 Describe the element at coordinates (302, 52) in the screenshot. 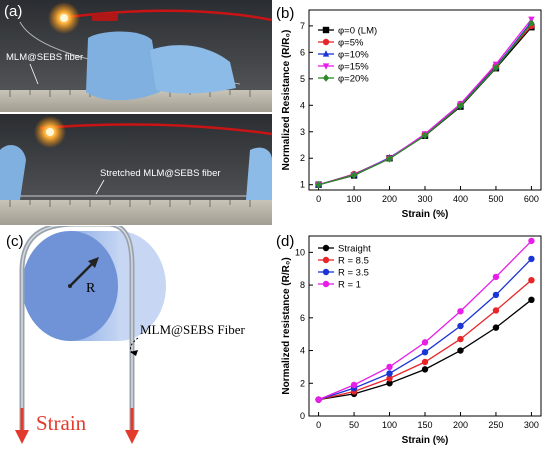

I see `y-tick-label: 6` at that location.